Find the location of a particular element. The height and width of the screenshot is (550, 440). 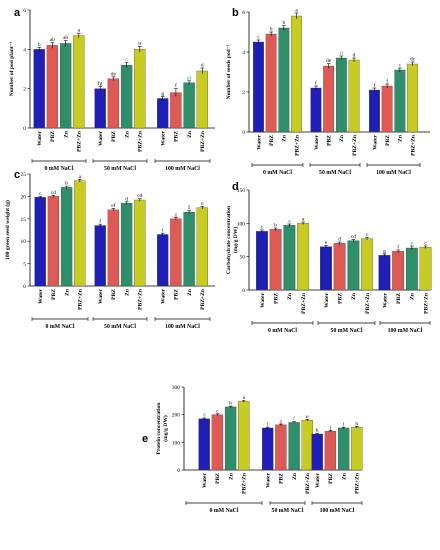

significance-letter: fg is located at coordinates (100, 83).